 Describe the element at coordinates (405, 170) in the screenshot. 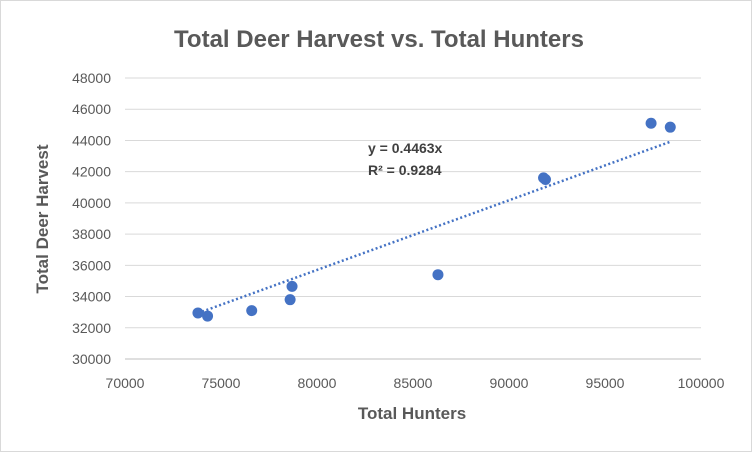

I see `r-squared-label: R² = 0.9284` at that location.